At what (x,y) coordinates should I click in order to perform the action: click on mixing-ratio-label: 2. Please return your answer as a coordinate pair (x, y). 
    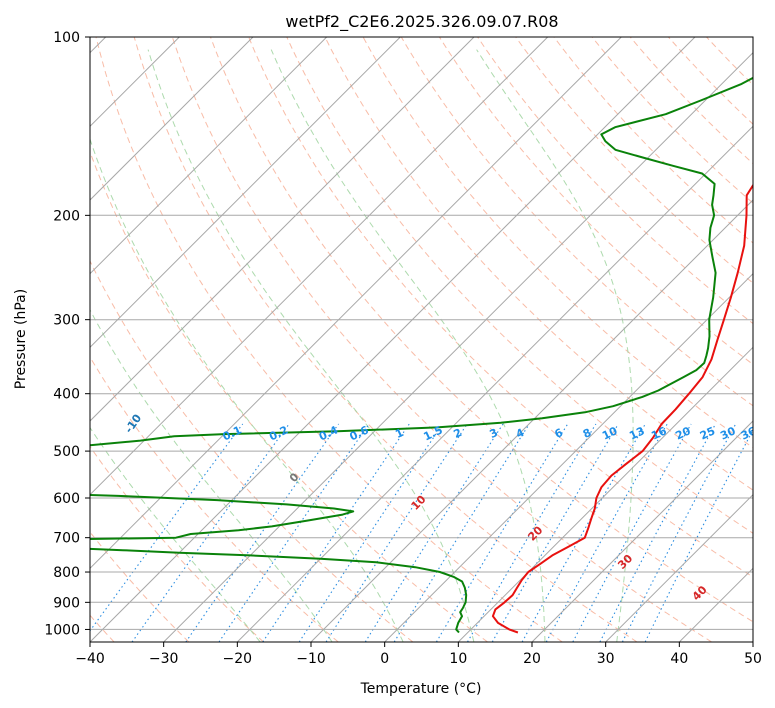
    Looking at the image, I should click on (458, 433).